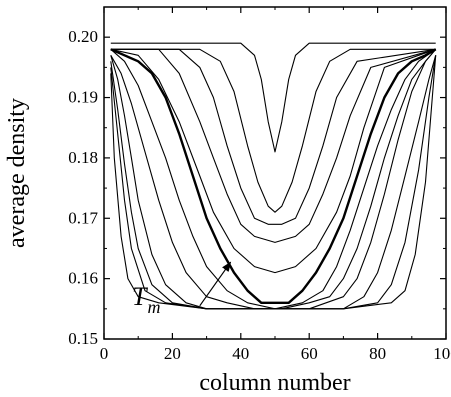 The image size is (451, 397). Describe the element at coordinates (83, 97) in the screenshot. I see `y-tick-label: 0.19` at that location.